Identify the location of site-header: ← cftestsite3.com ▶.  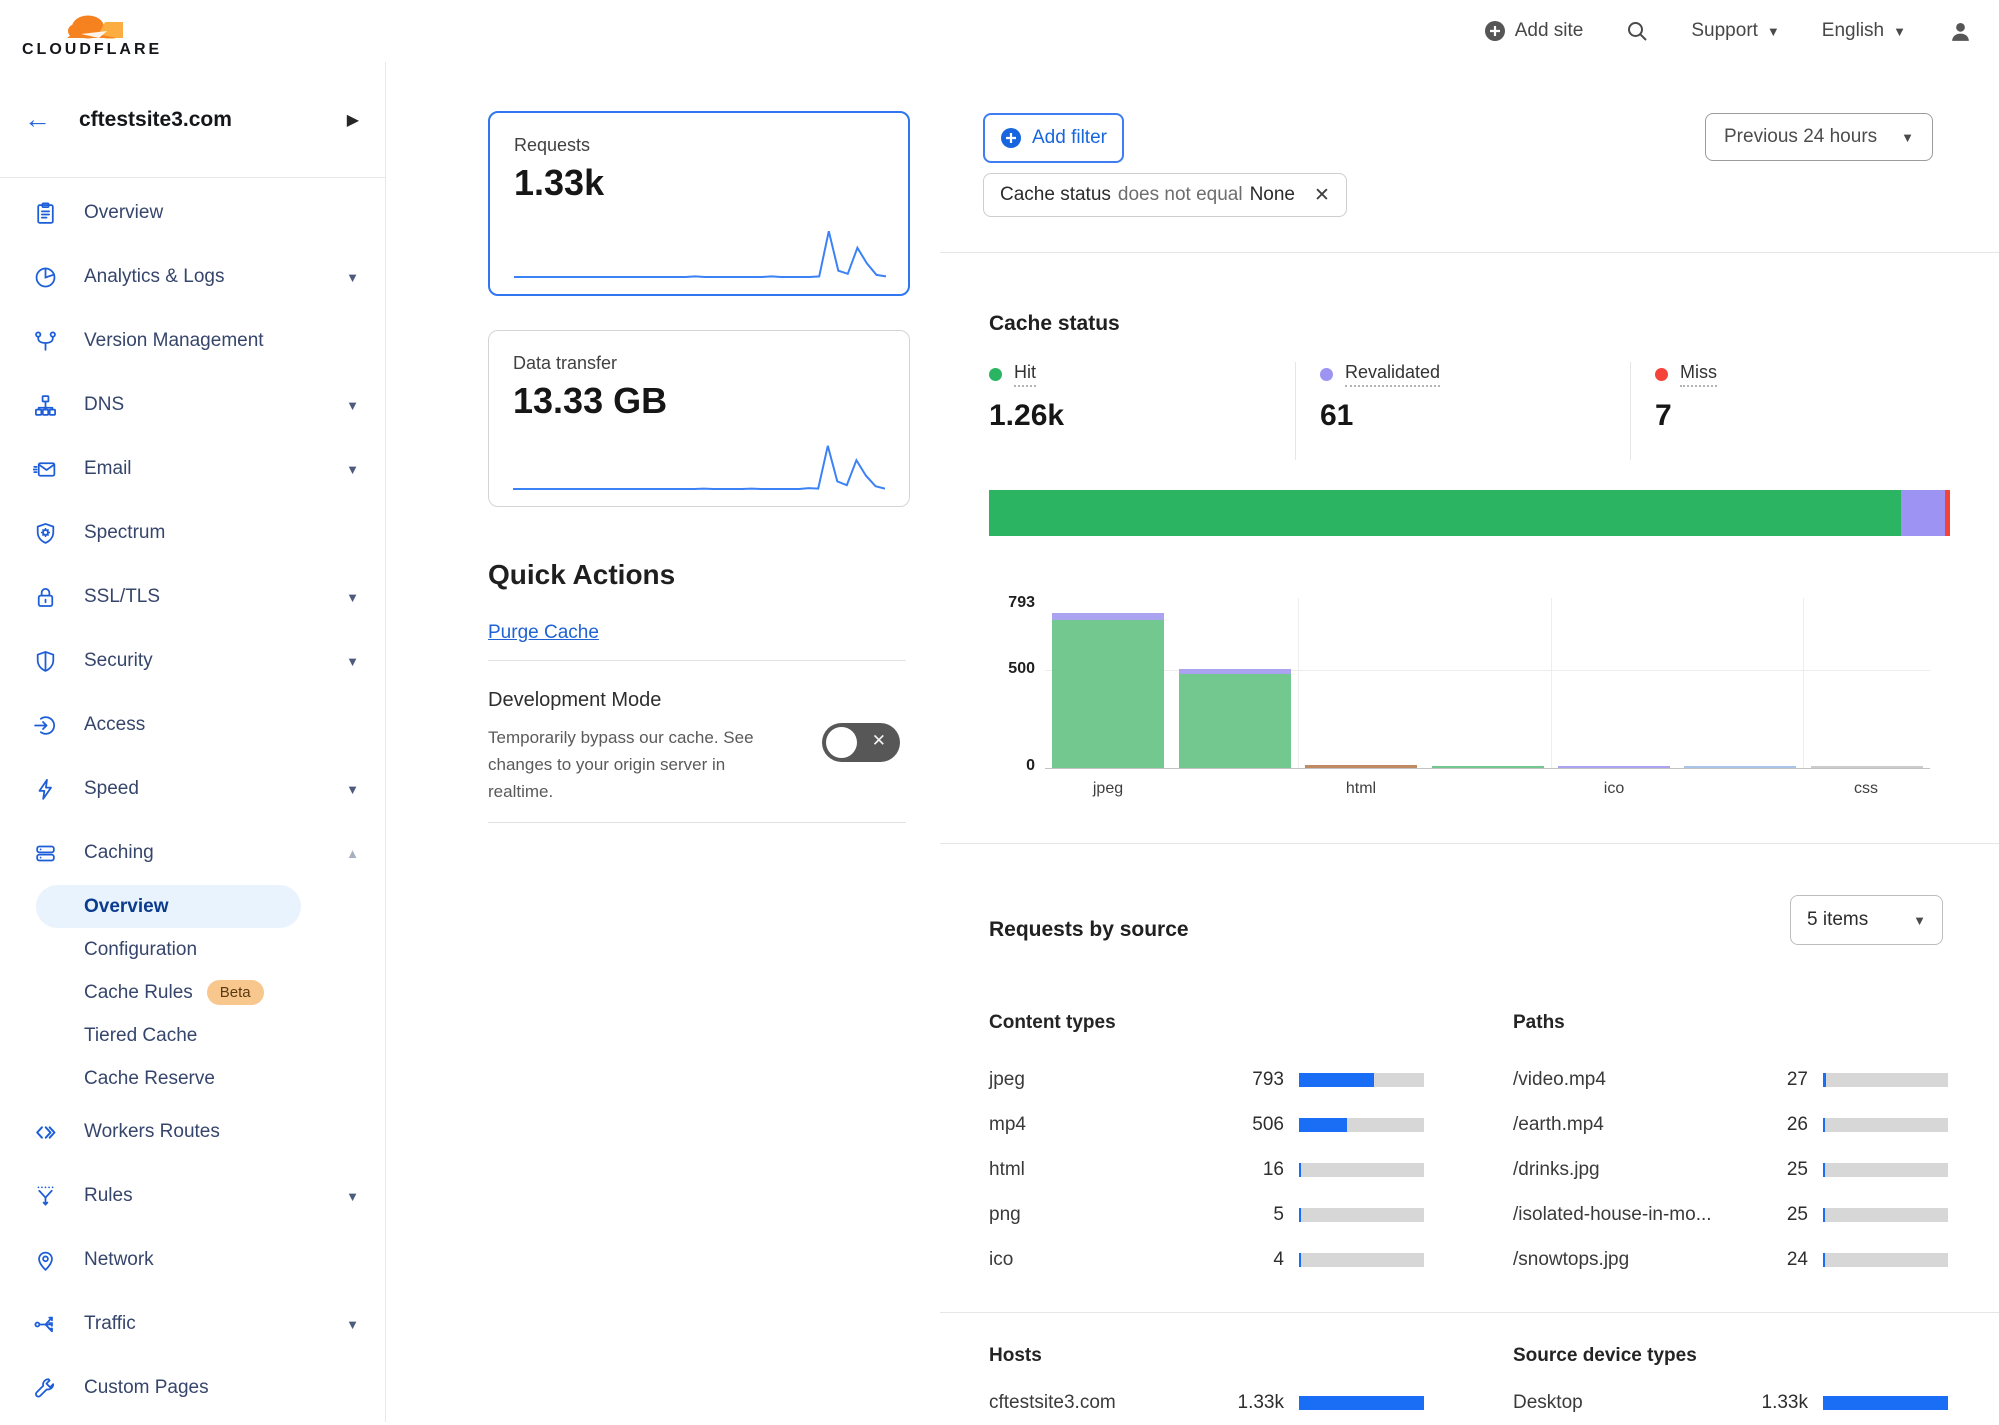
(192, 120).